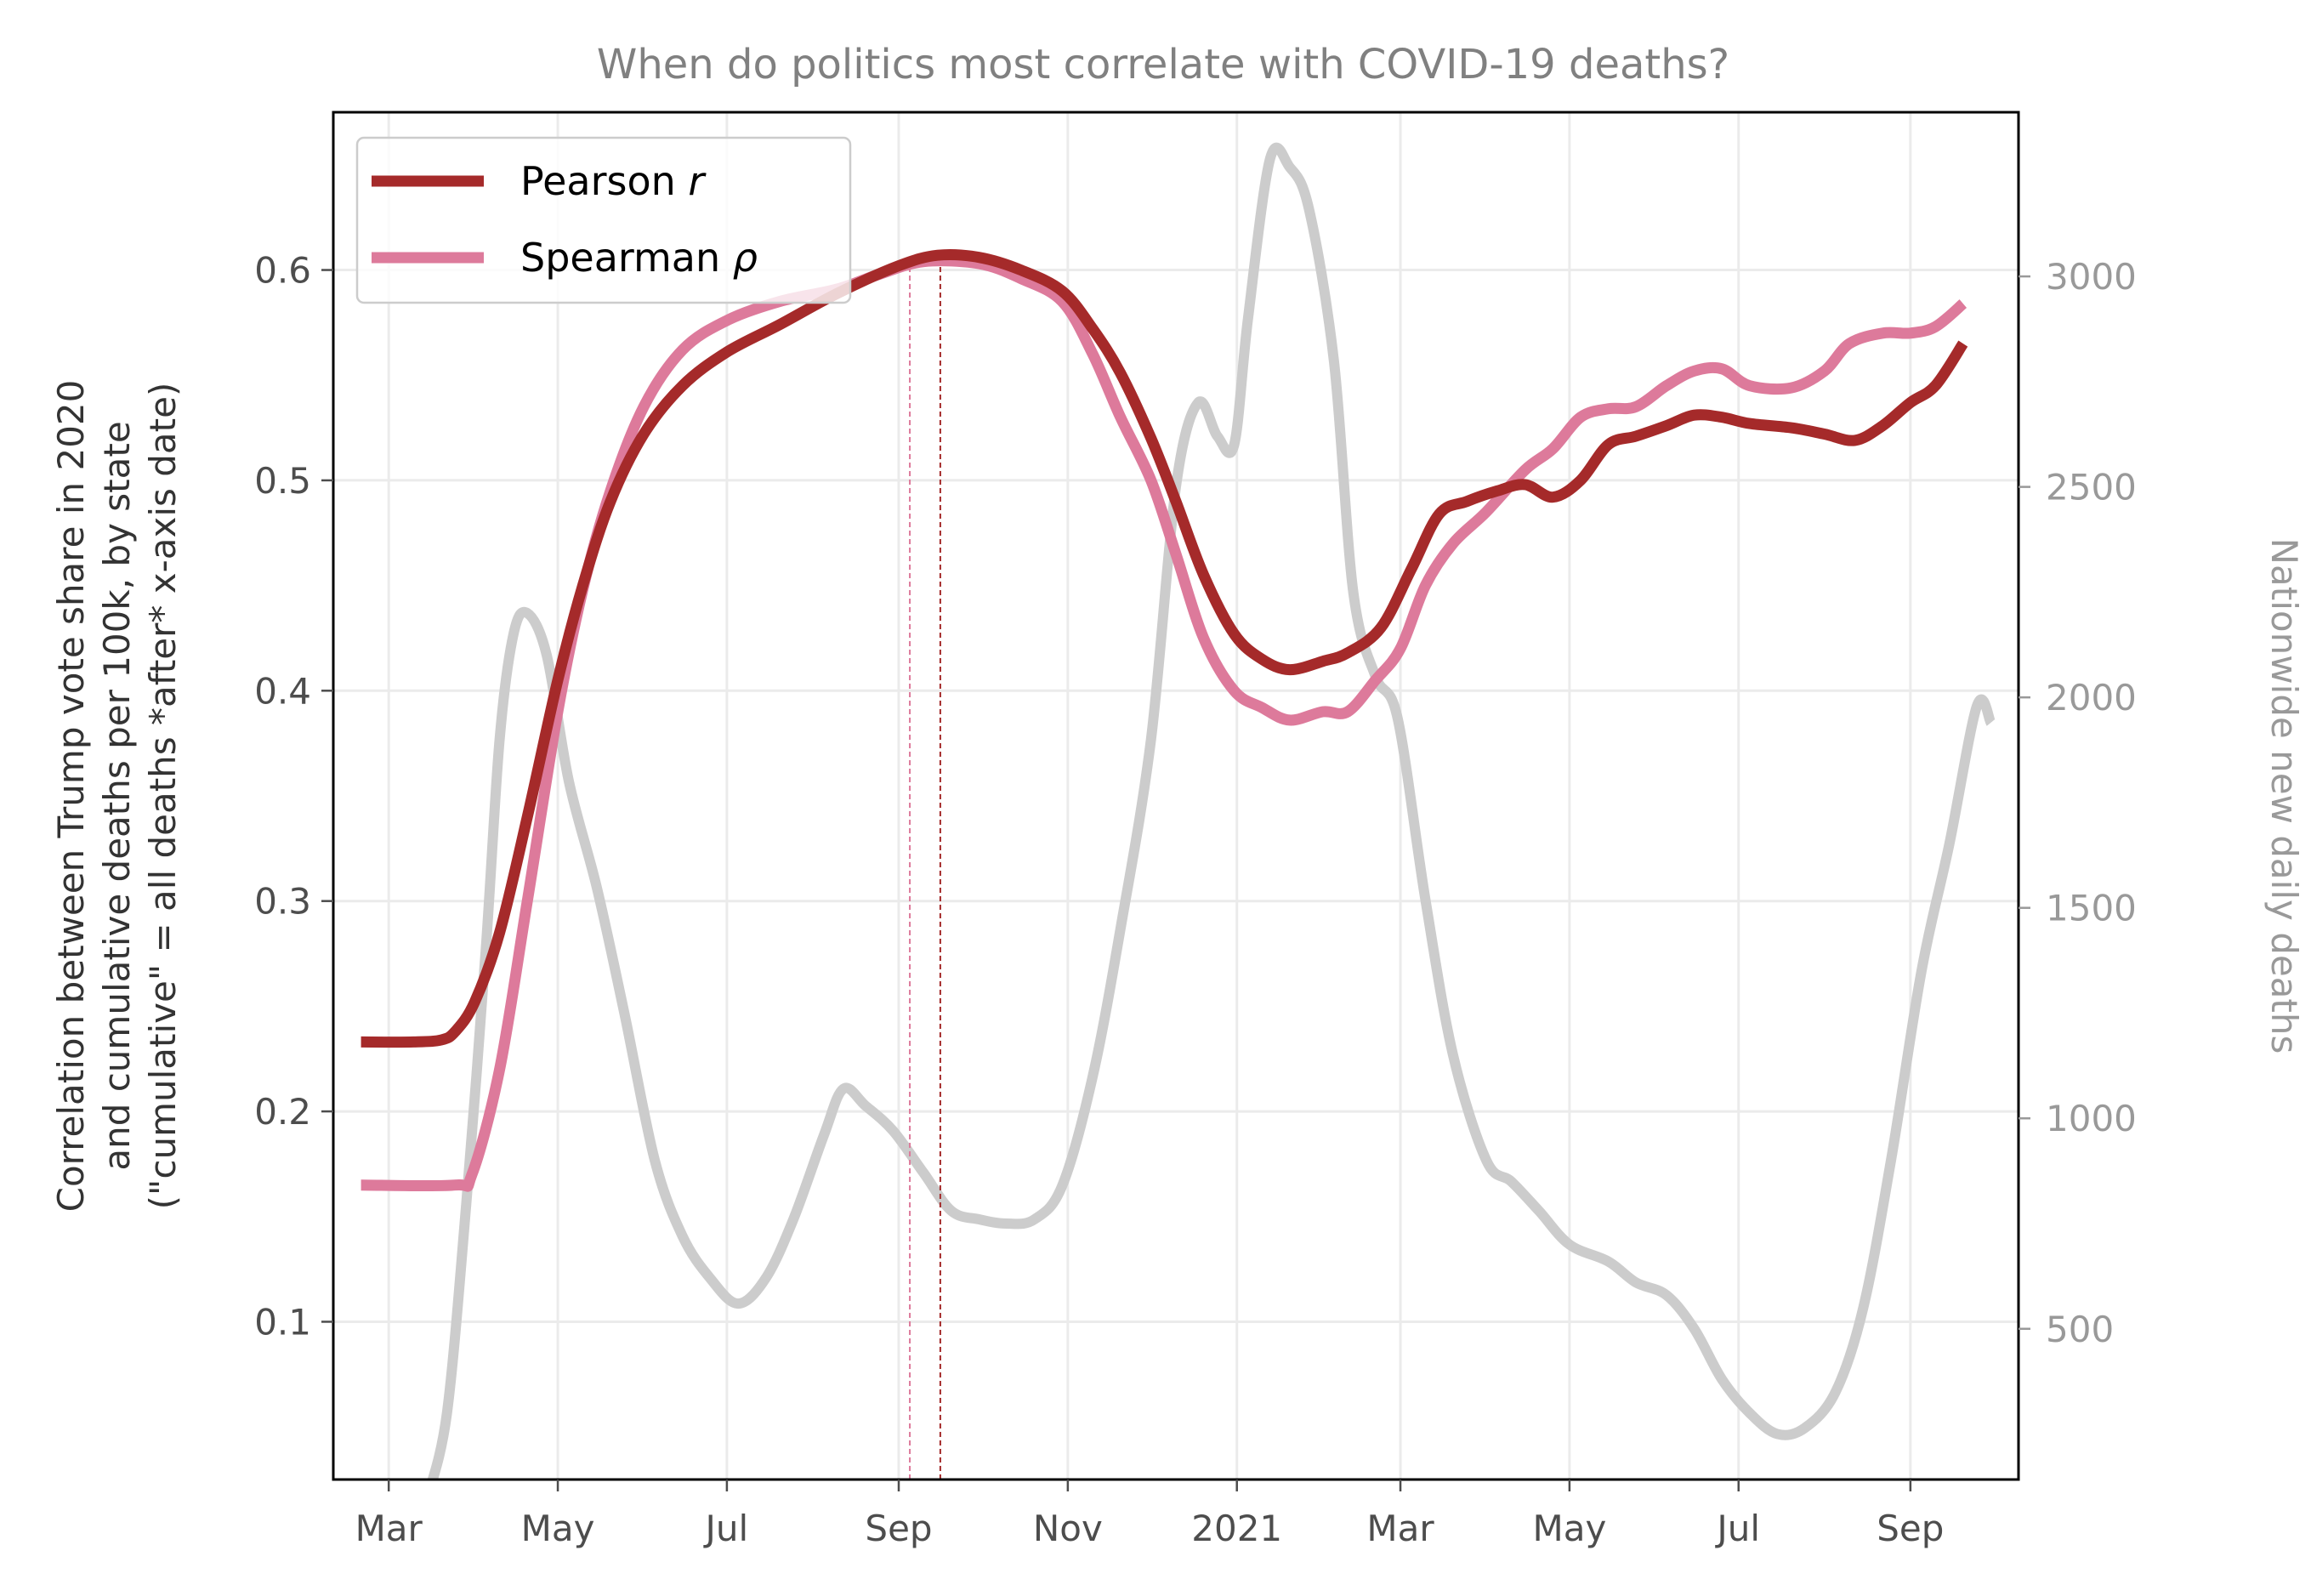 The height and width of the screenshot is (1596, 2311). What do you see at coordinates (283, 691) in the screenshot?
I see `y-left-tick-label: 0.4` at bounding box center [283, 691].